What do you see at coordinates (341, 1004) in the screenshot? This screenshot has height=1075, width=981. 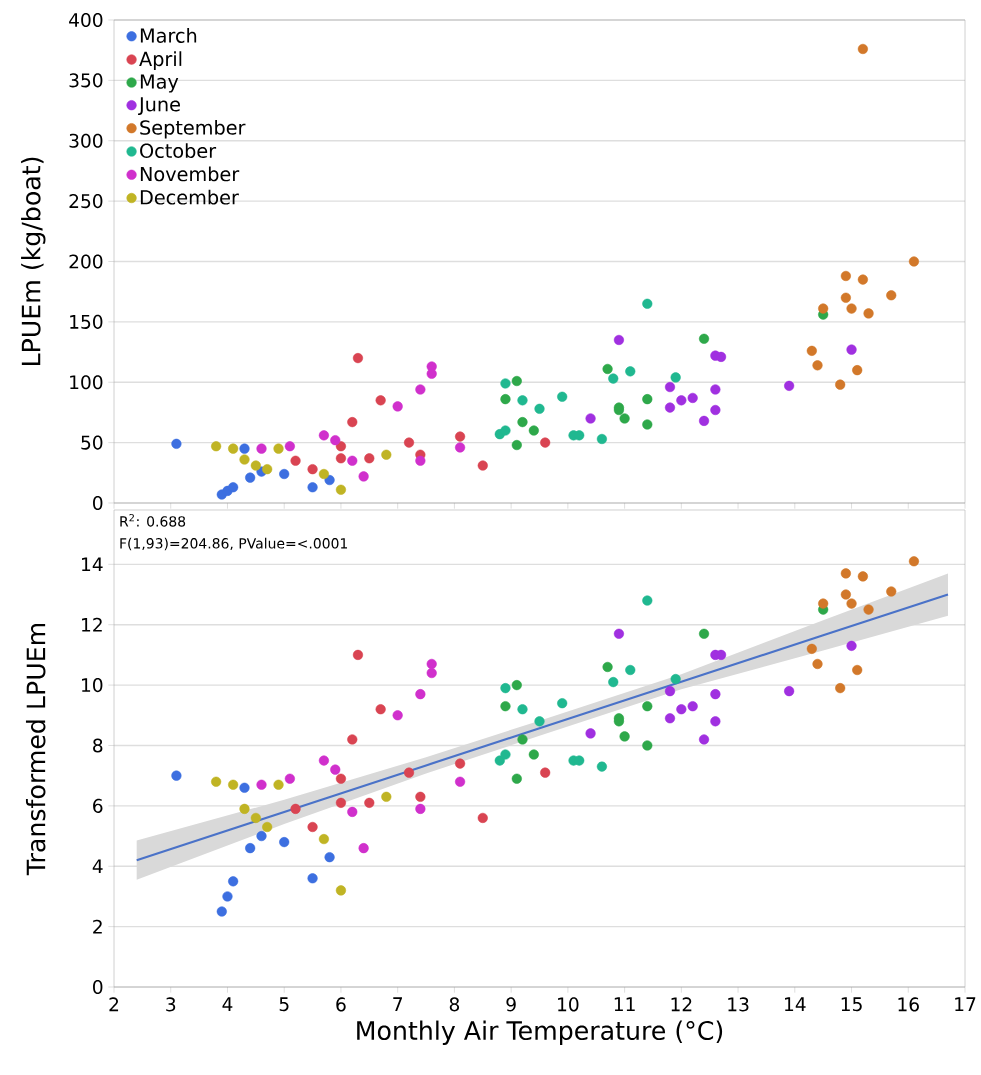 I see `x-tick-label: 6` at bounding box center [341, 1004].